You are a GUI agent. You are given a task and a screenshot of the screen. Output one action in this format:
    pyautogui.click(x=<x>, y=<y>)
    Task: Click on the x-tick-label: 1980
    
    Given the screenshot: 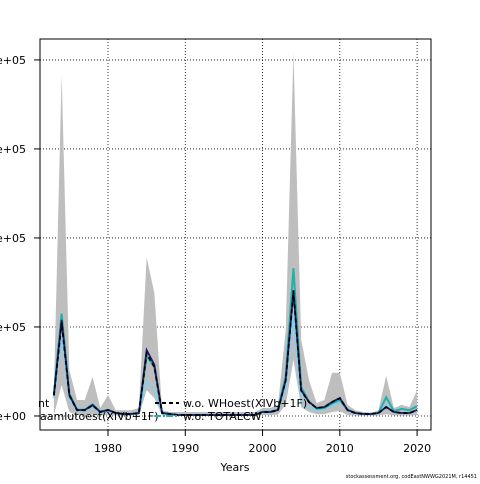 What is the action you would take?
    pyautogui.click(x=108, y=448)
    